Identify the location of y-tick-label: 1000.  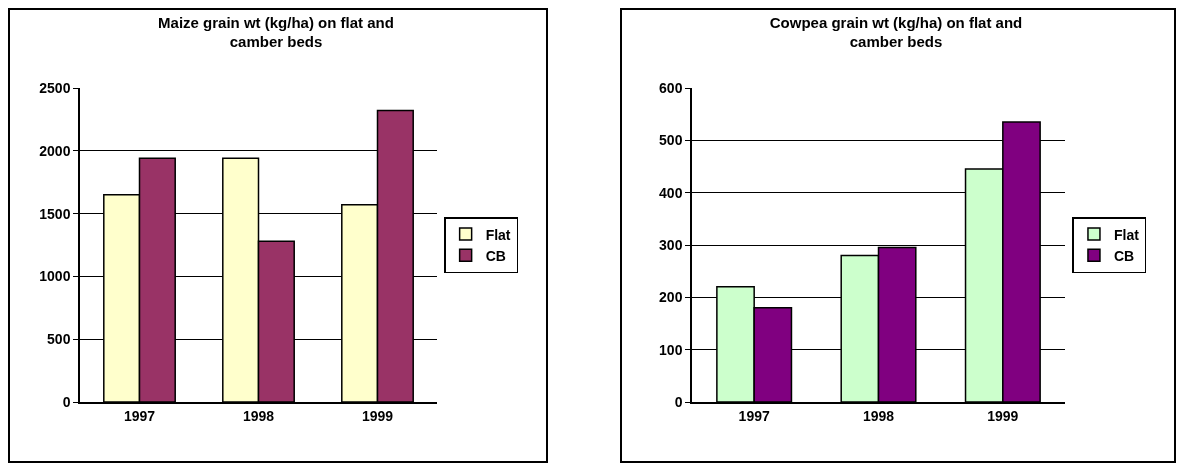
(55, 276).